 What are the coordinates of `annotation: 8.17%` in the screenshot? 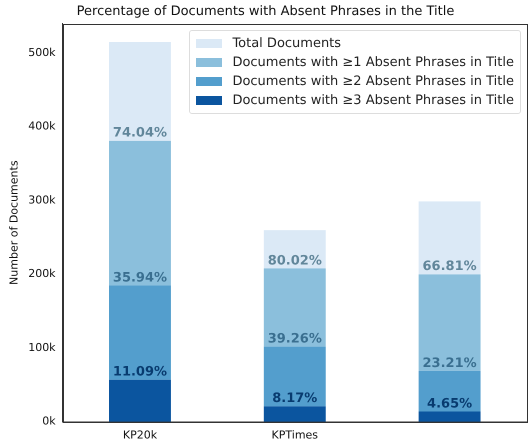 It's located at (295, 398).